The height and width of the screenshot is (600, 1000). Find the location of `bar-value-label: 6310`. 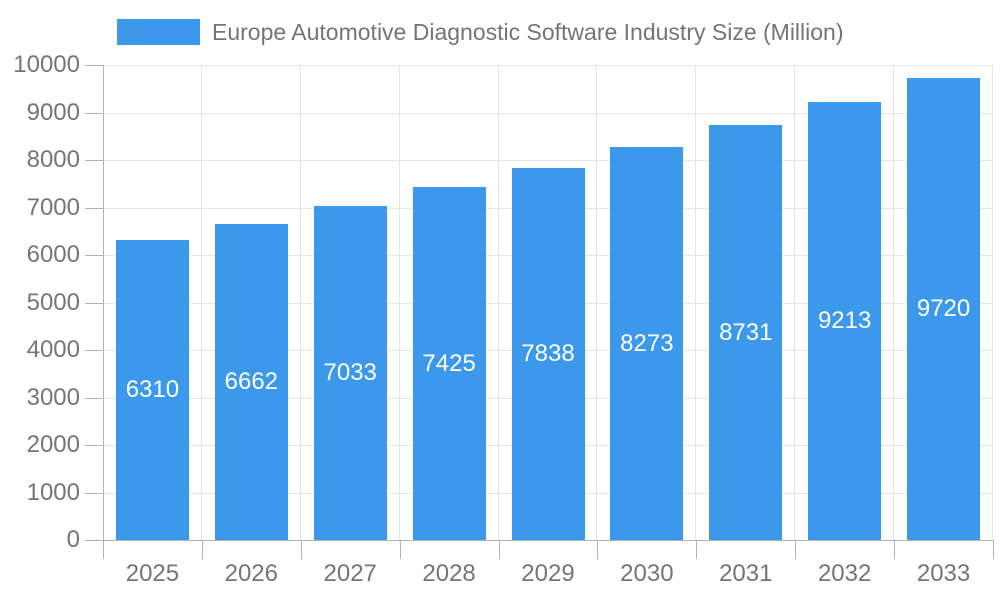

bar-value-label: 6310 is located at coordinates (152, 390).